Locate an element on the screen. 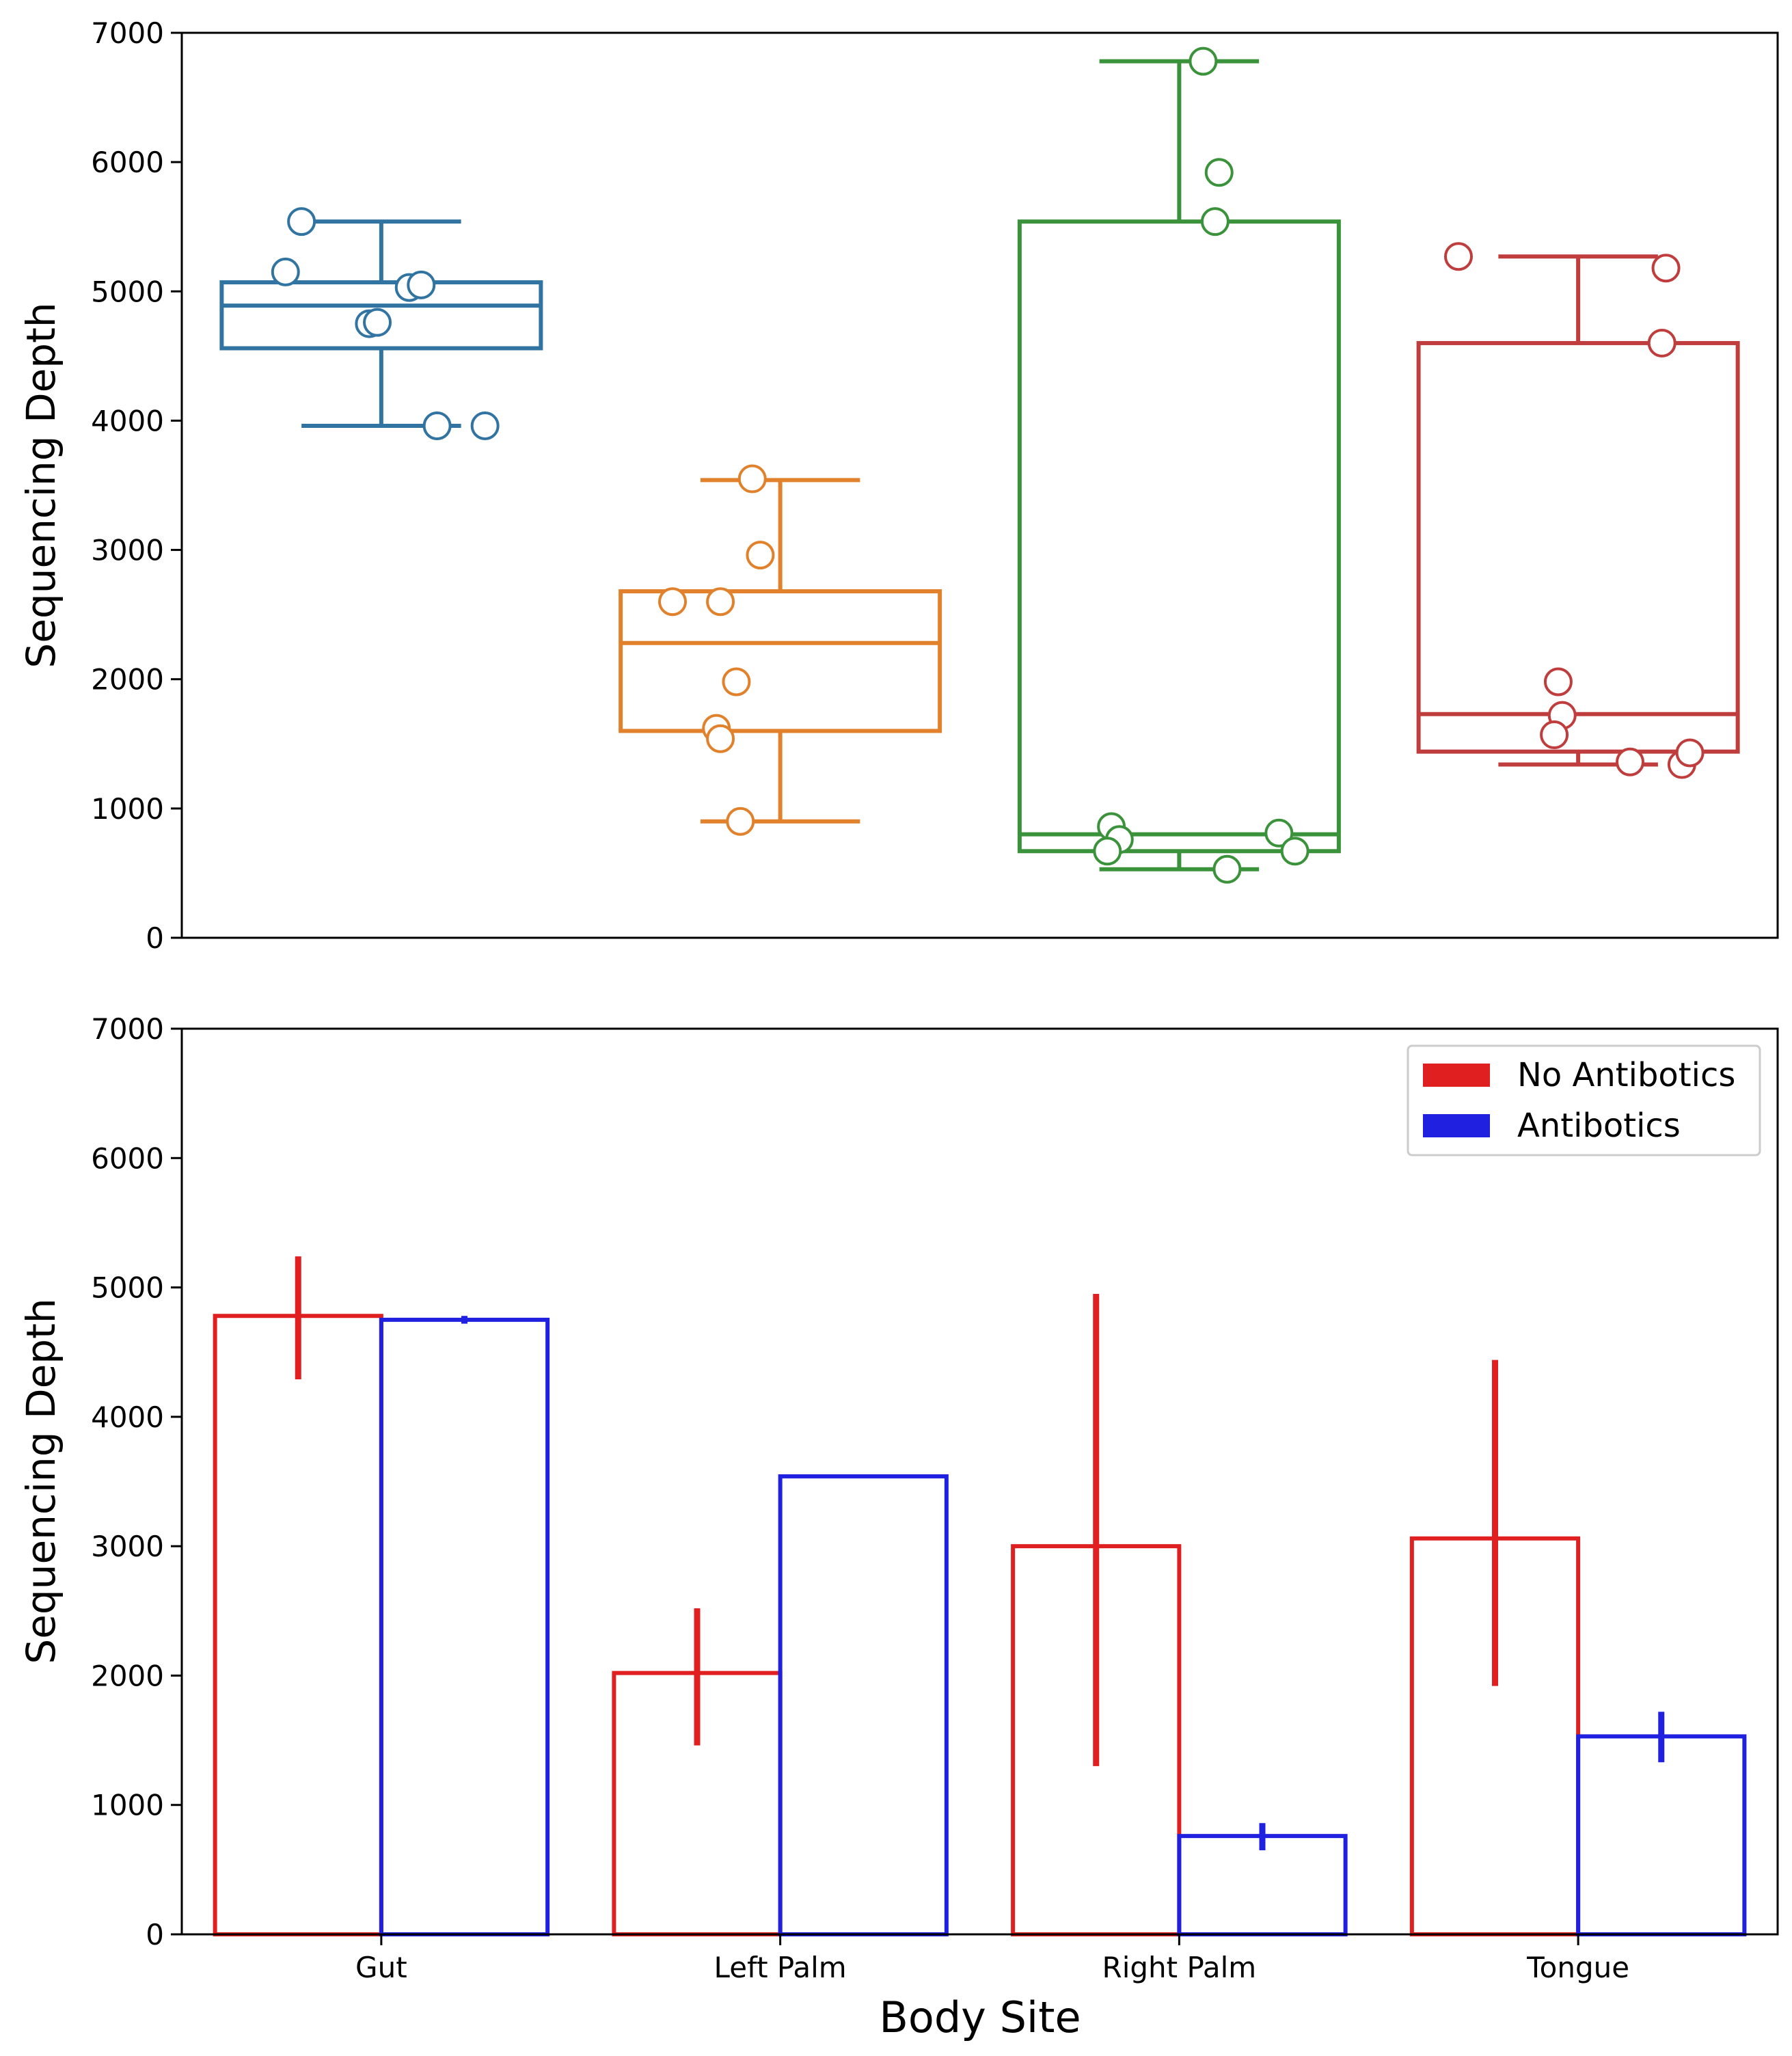  legend: No Antibotics Antibotics is located at coordinates (1584, 1100).